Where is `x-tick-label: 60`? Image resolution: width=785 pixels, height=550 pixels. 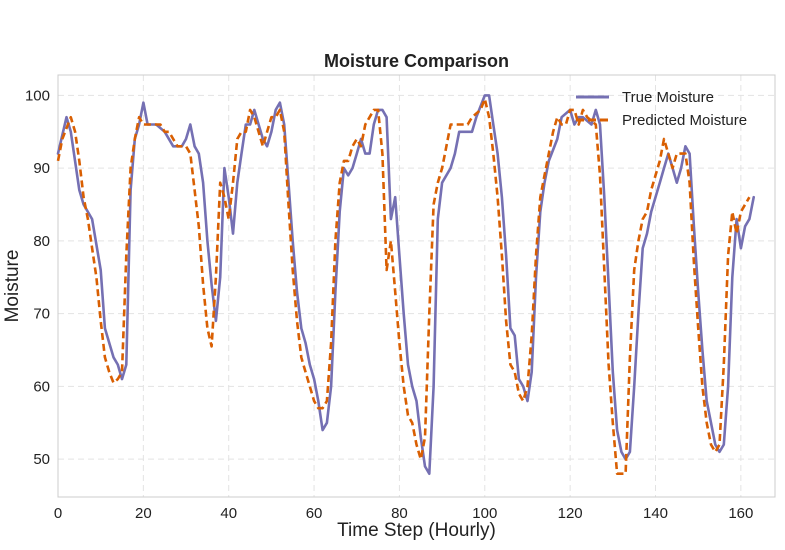 x-tick-label: 60 is located at coordinates (314, 513).